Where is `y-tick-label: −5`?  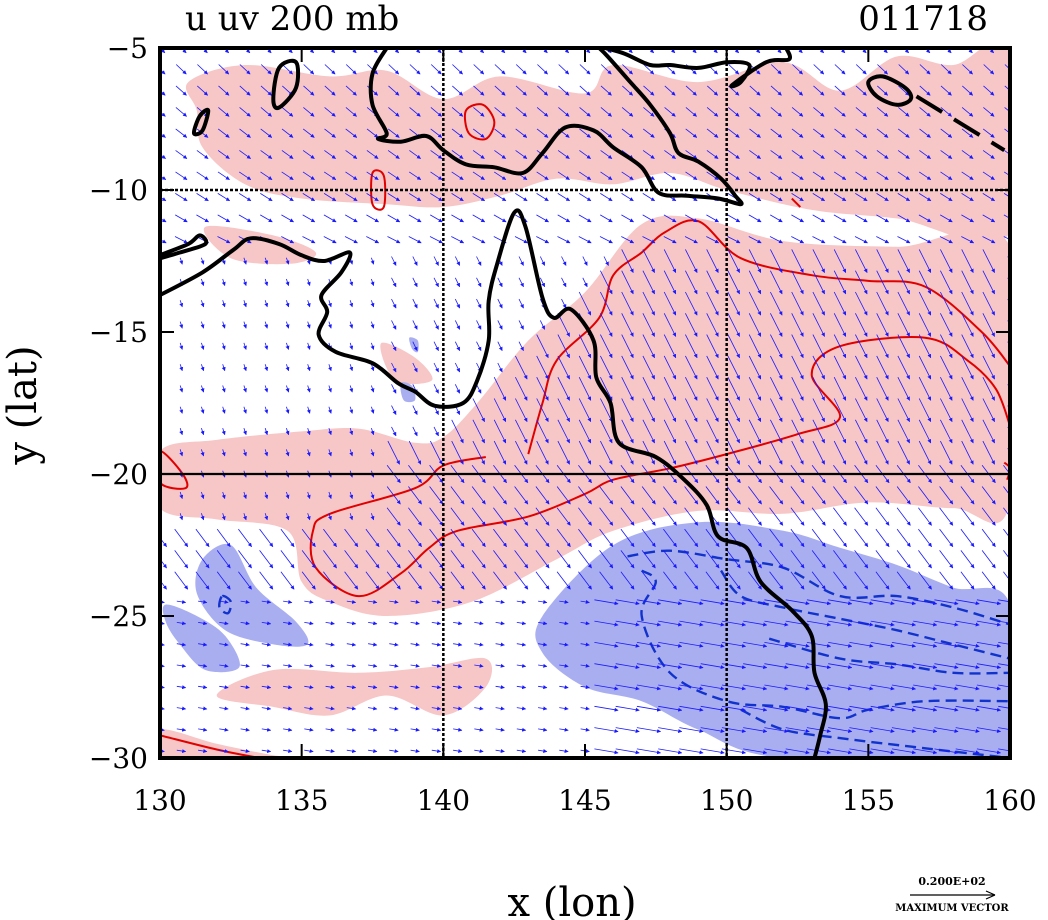
y-tick-label: −5 is located at coordinates (127, 48).